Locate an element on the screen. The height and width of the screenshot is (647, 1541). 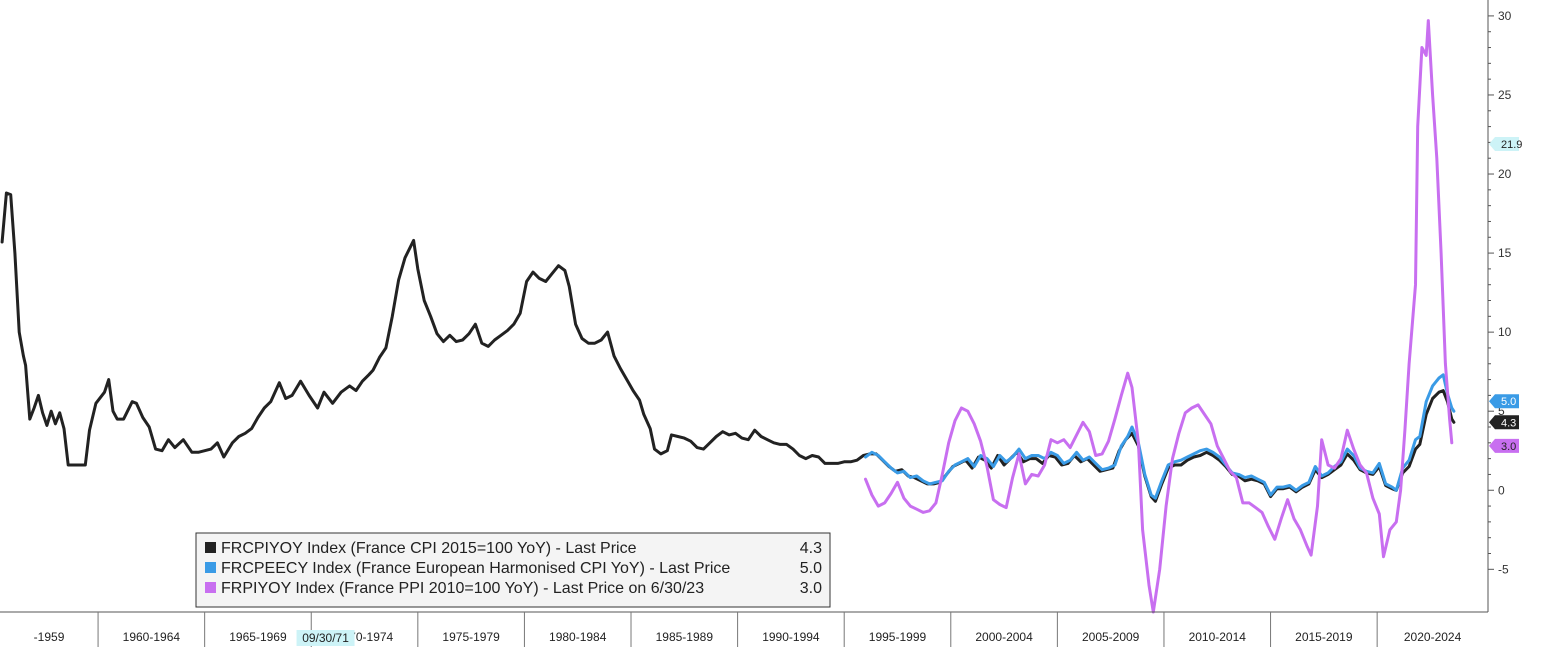
x-tick-label: 2010-2014 is located at coordinates (1218, 637).